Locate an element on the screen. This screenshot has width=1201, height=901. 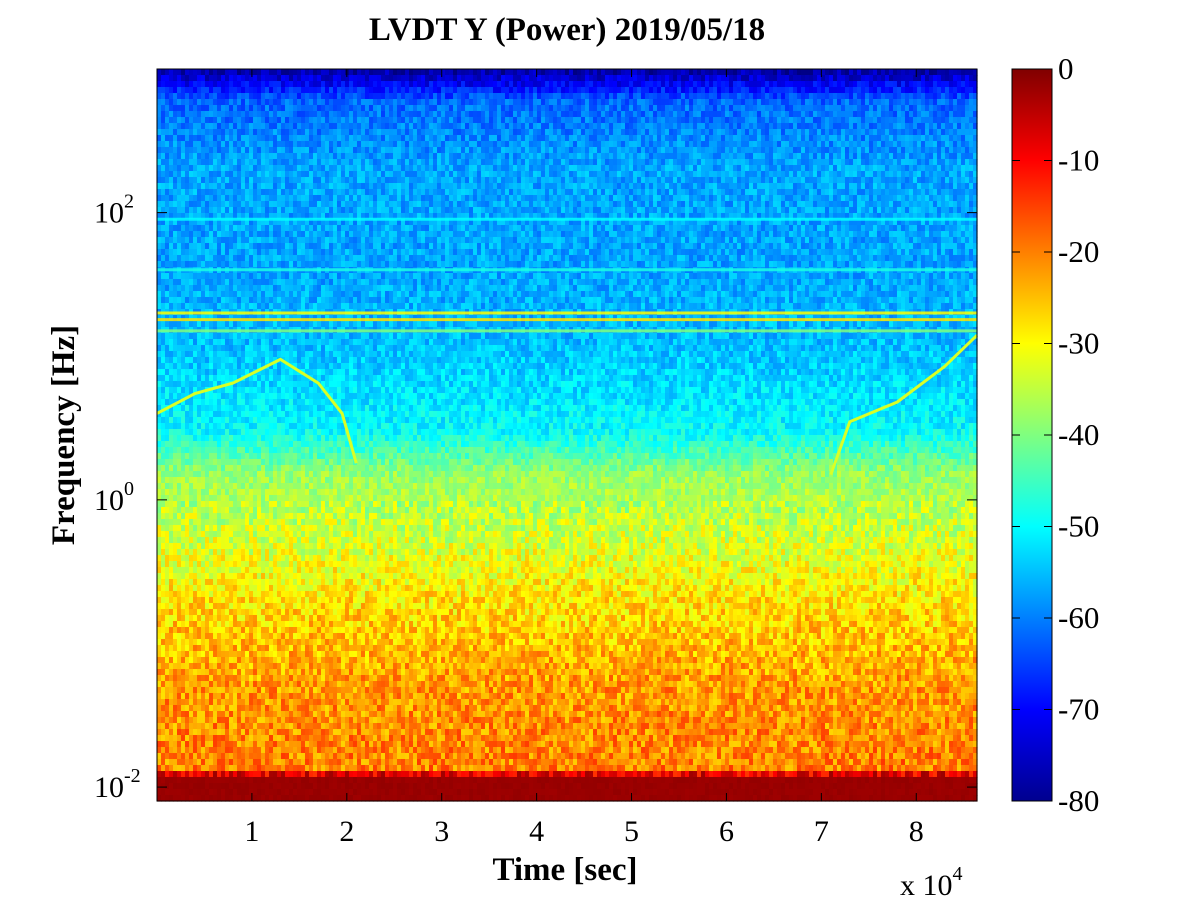
chart-title: LVDT Y (Power) 2019/05/18 is located at coordinates (567, 30).